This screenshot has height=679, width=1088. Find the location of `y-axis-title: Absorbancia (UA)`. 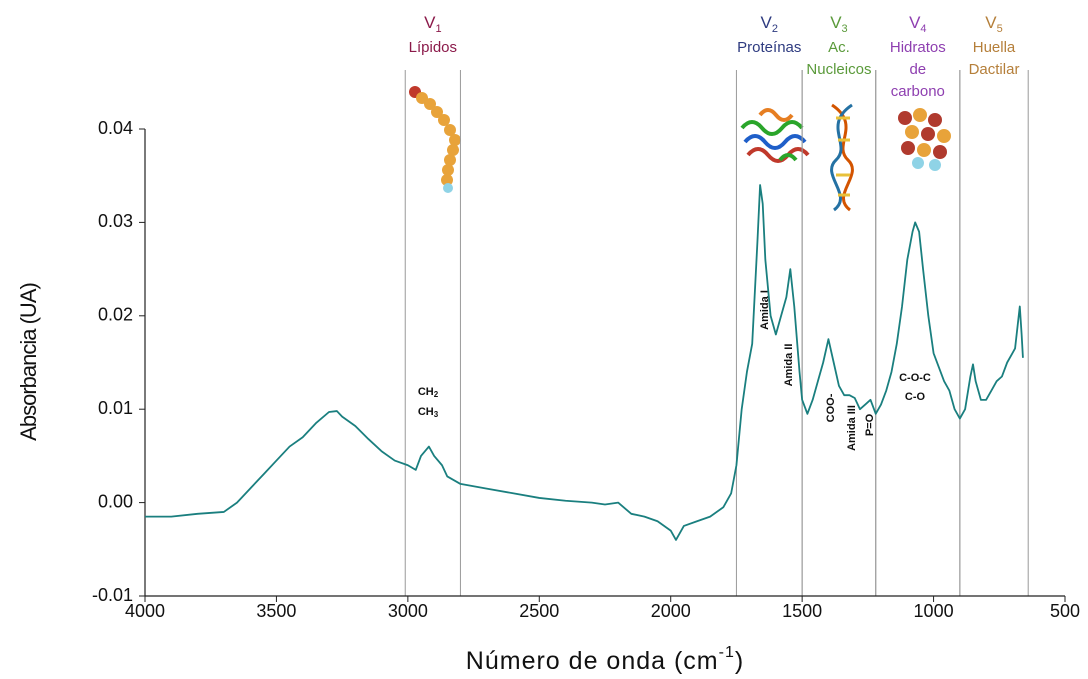

y-axis-title: Absorbancia (UA) is located at coordinates (28, 362).